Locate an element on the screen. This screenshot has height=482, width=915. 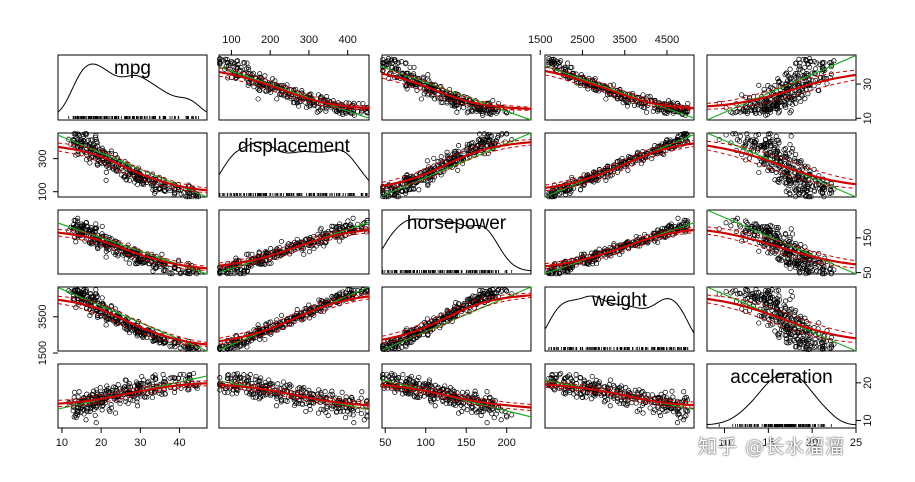
panel-horsepower-vs-displacement is located at coordinates (293, 243).